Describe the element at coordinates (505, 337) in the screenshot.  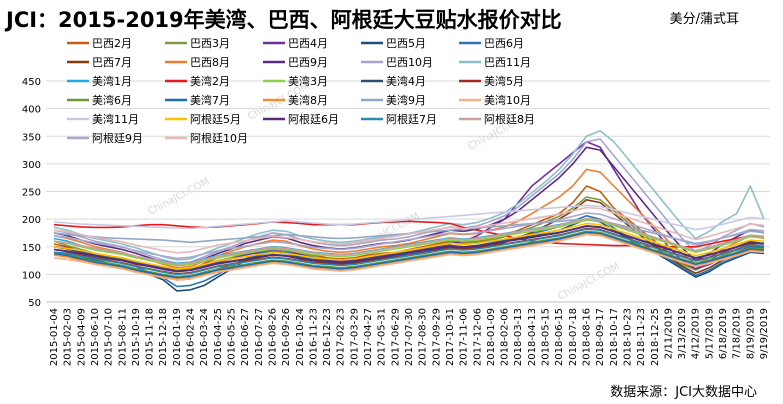
I see `x-tick-label: 2018-02-06` at that location.